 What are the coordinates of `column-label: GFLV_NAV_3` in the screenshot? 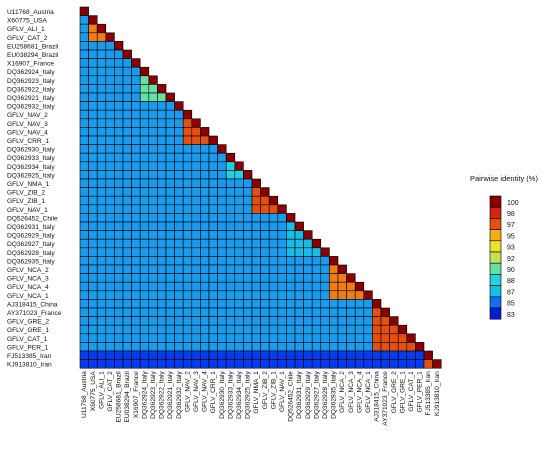 It's located at (196, 391).